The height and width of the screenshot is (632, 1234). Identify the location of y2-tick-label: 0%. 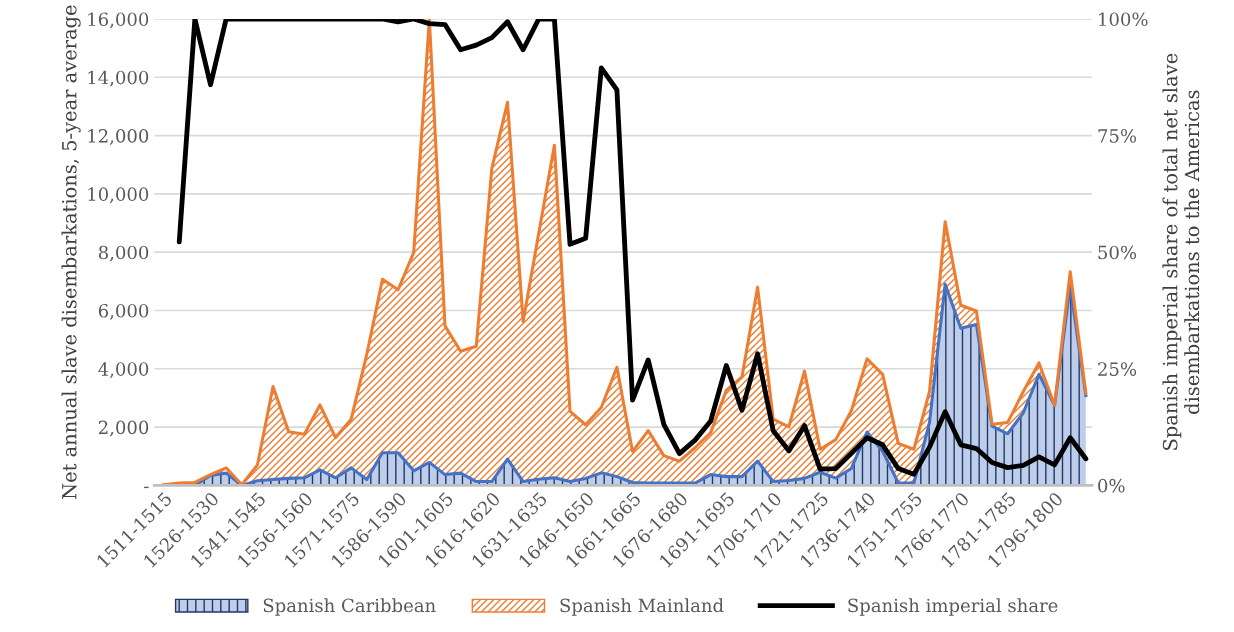
(1111, 485).